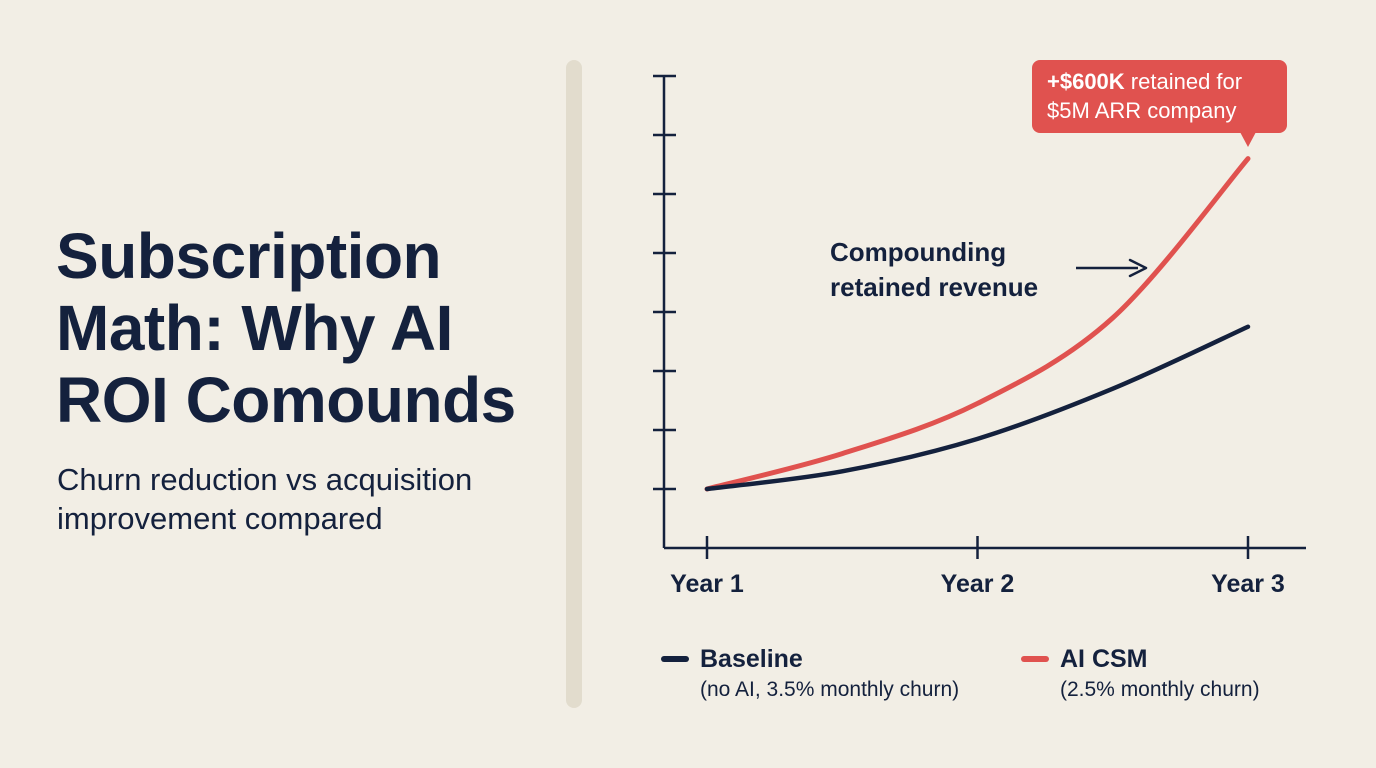 The width and height of the screenshot is (1376, 768). I want to click on compounding-annotation-line-2: retained revenue, so click(934, 287).